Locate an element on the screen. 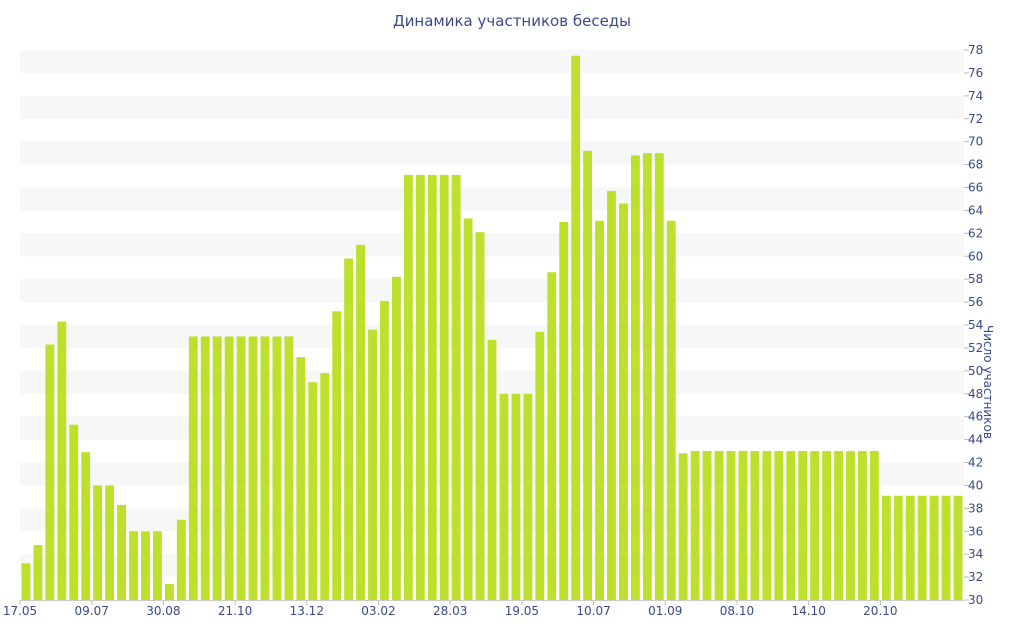 Image resolution: width=1024 pixels, height=640 pixels. y-tick-label: 54 is located at coordinates (975, 325).